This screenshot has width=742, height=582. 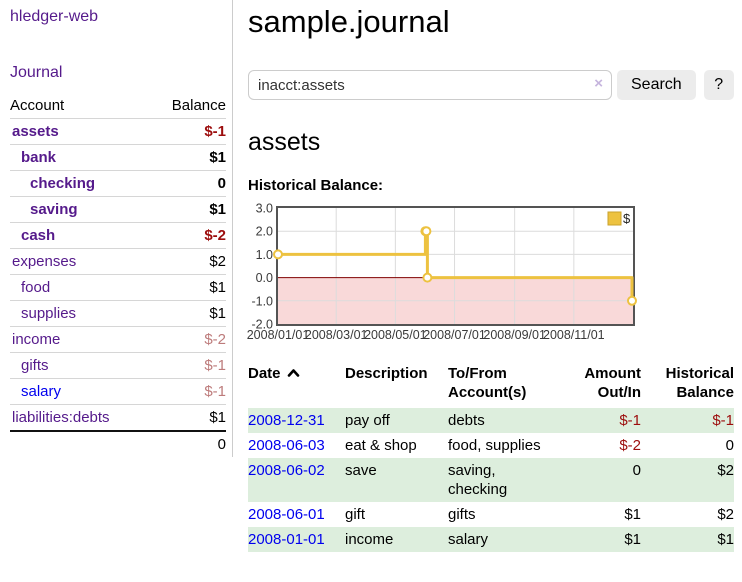 I want to click on txn-description: pay off, so click(x=396, y=420).